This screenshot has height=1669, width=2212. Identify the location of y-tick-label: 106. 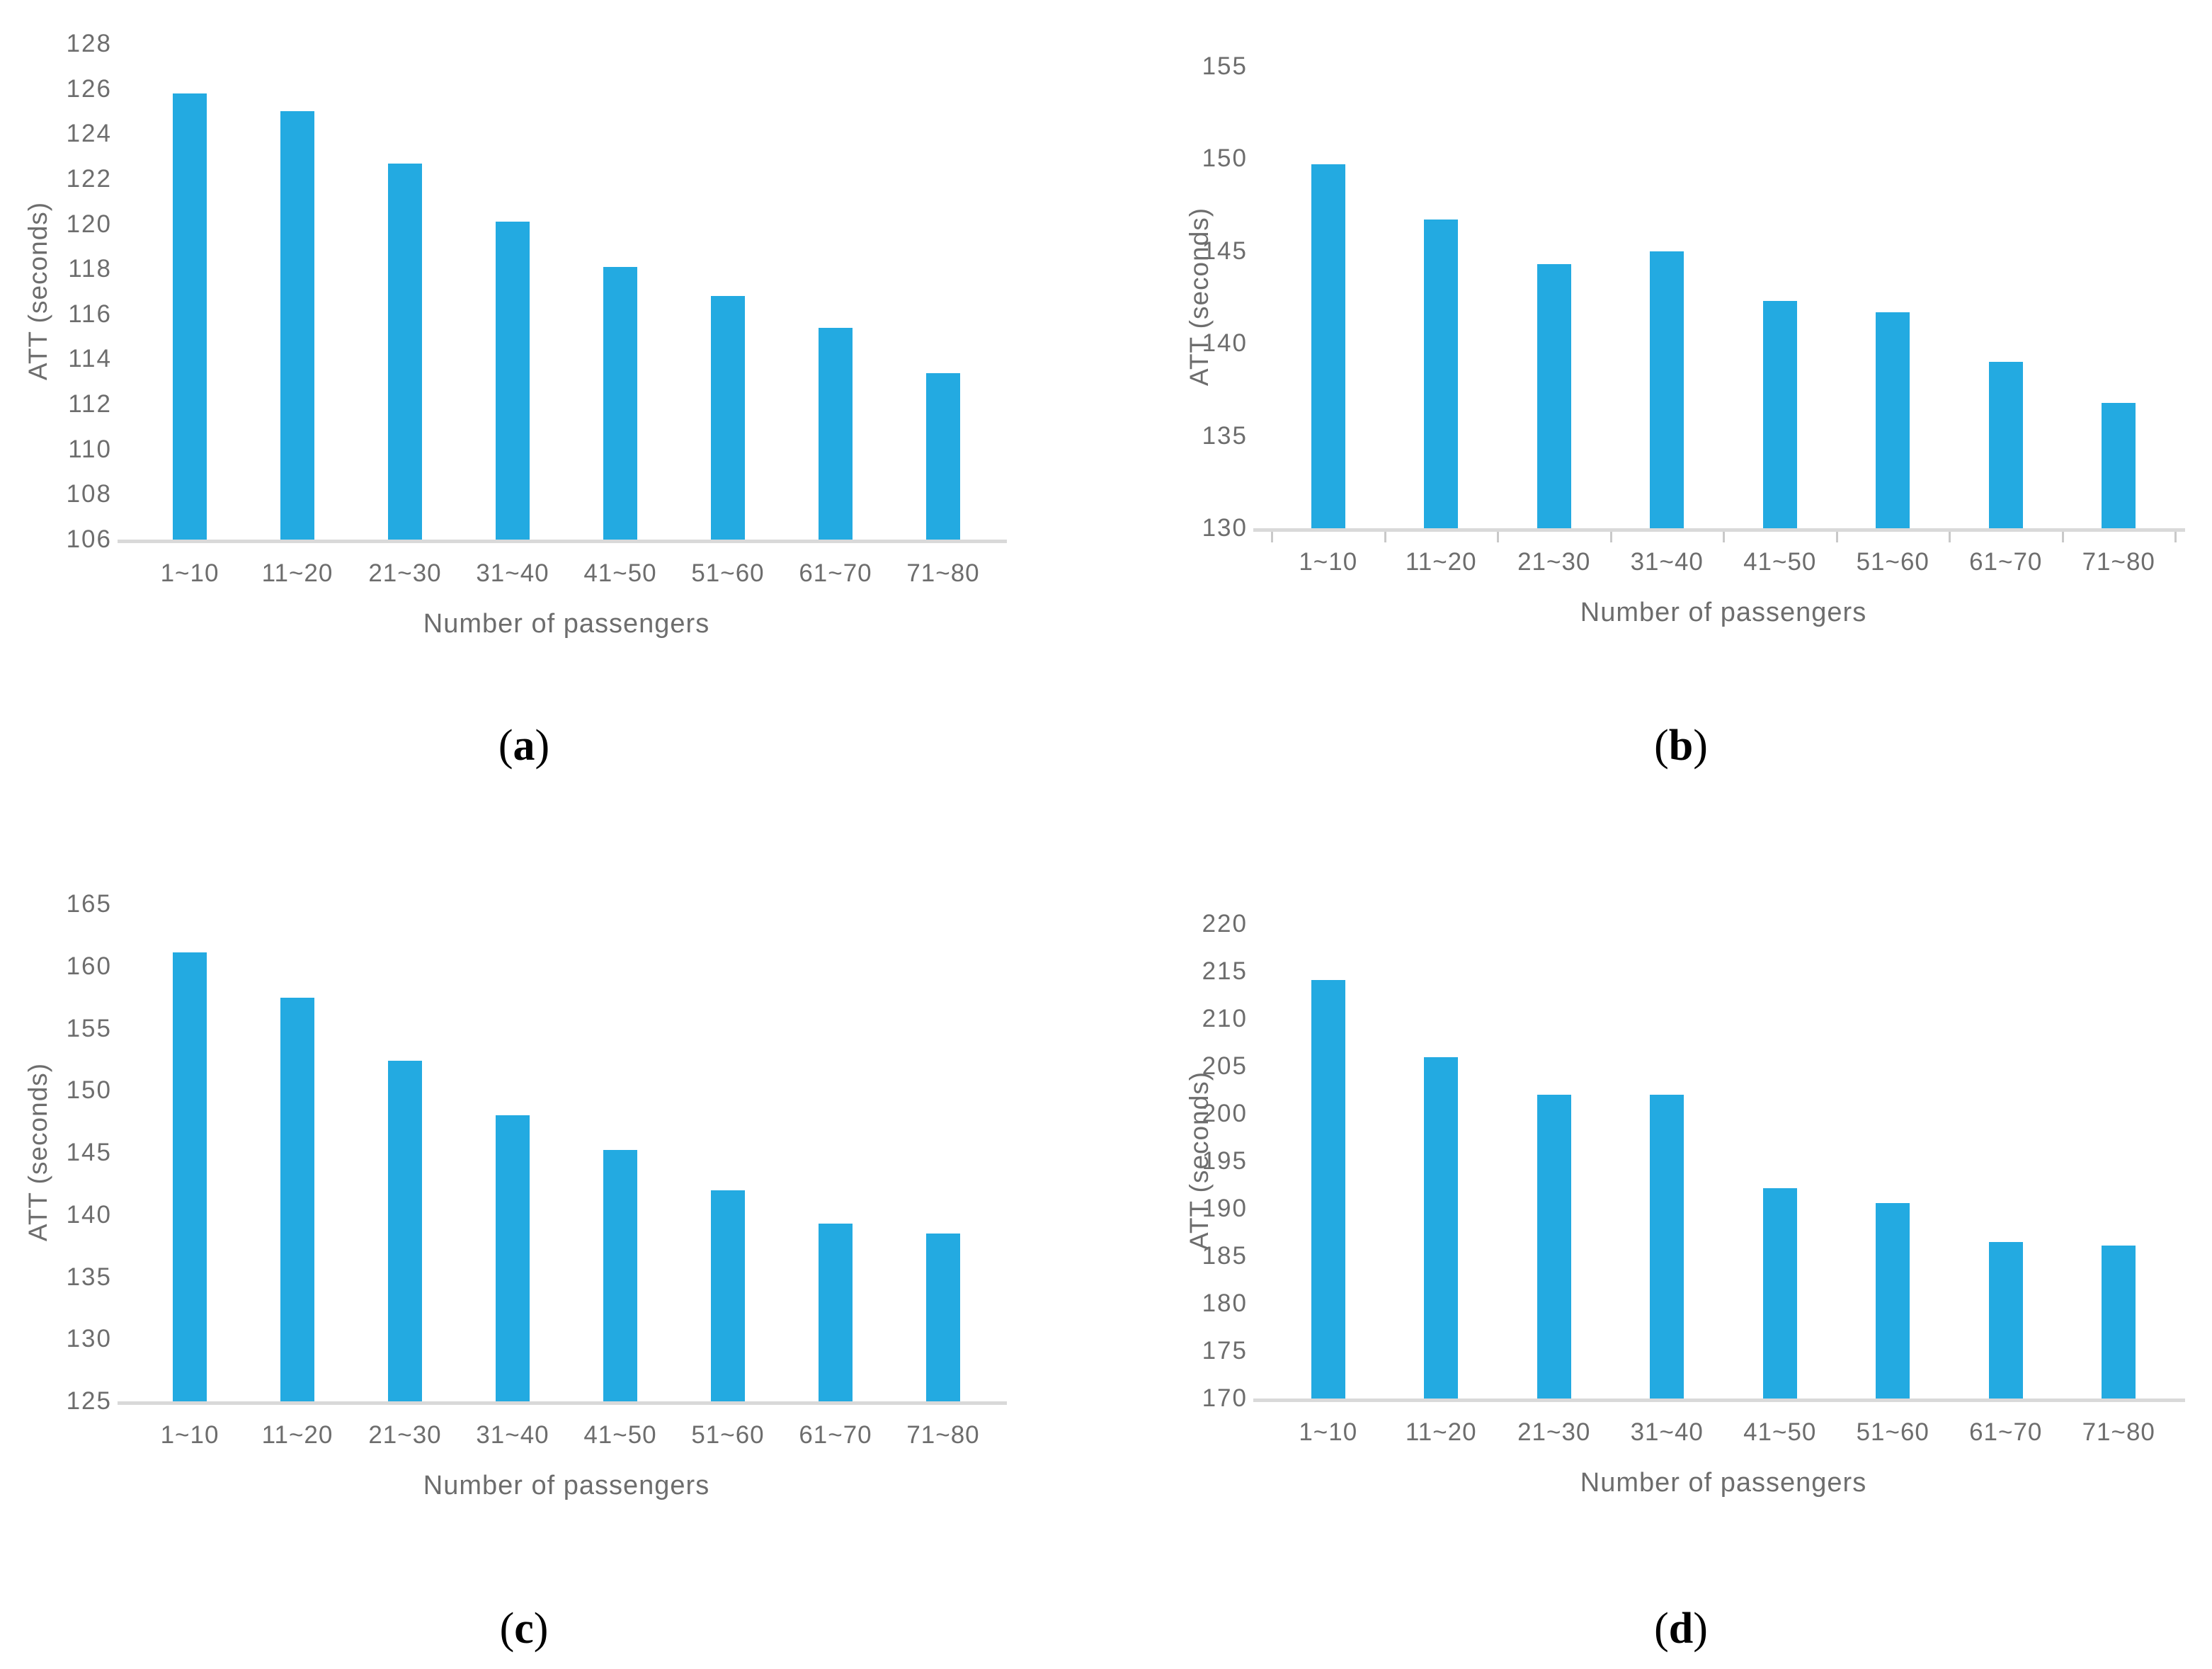
(89, 539).